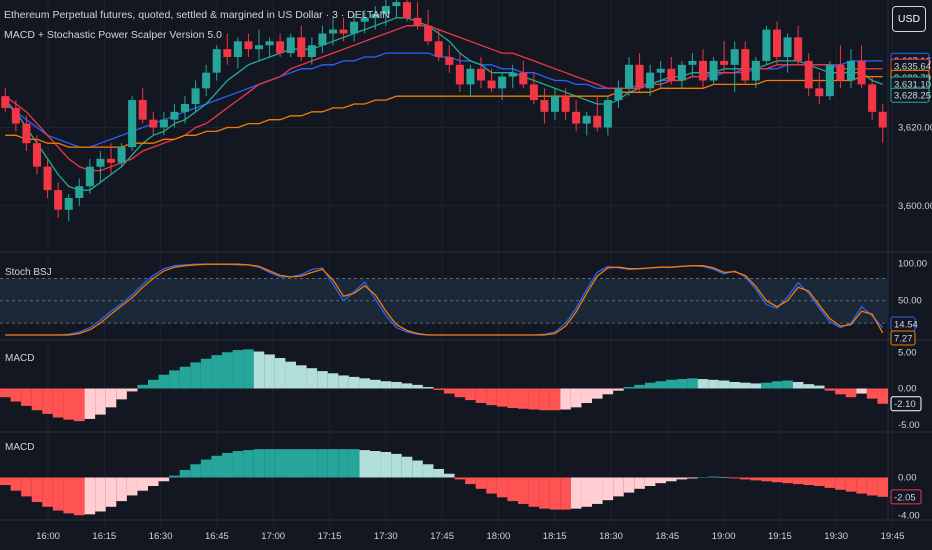  Describe the element at coordinates (909, 19) in the screenshot. I see `currency-button: USD` at that location.